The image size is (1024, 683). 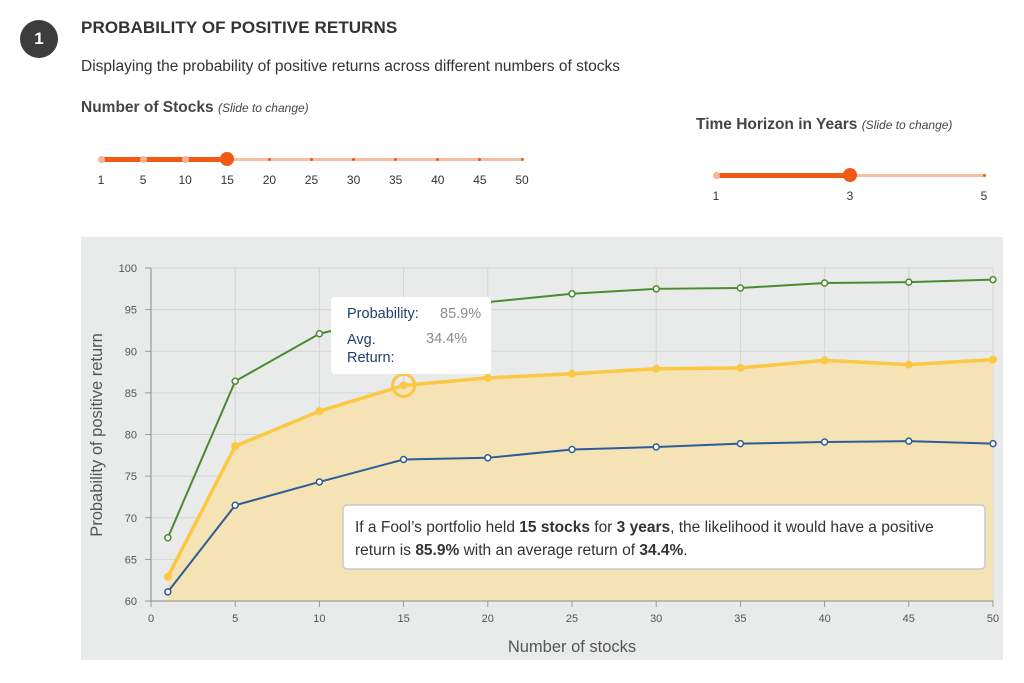 I want to click on tooltip-return-label-line1: Avg., so click(x=361, y=340).